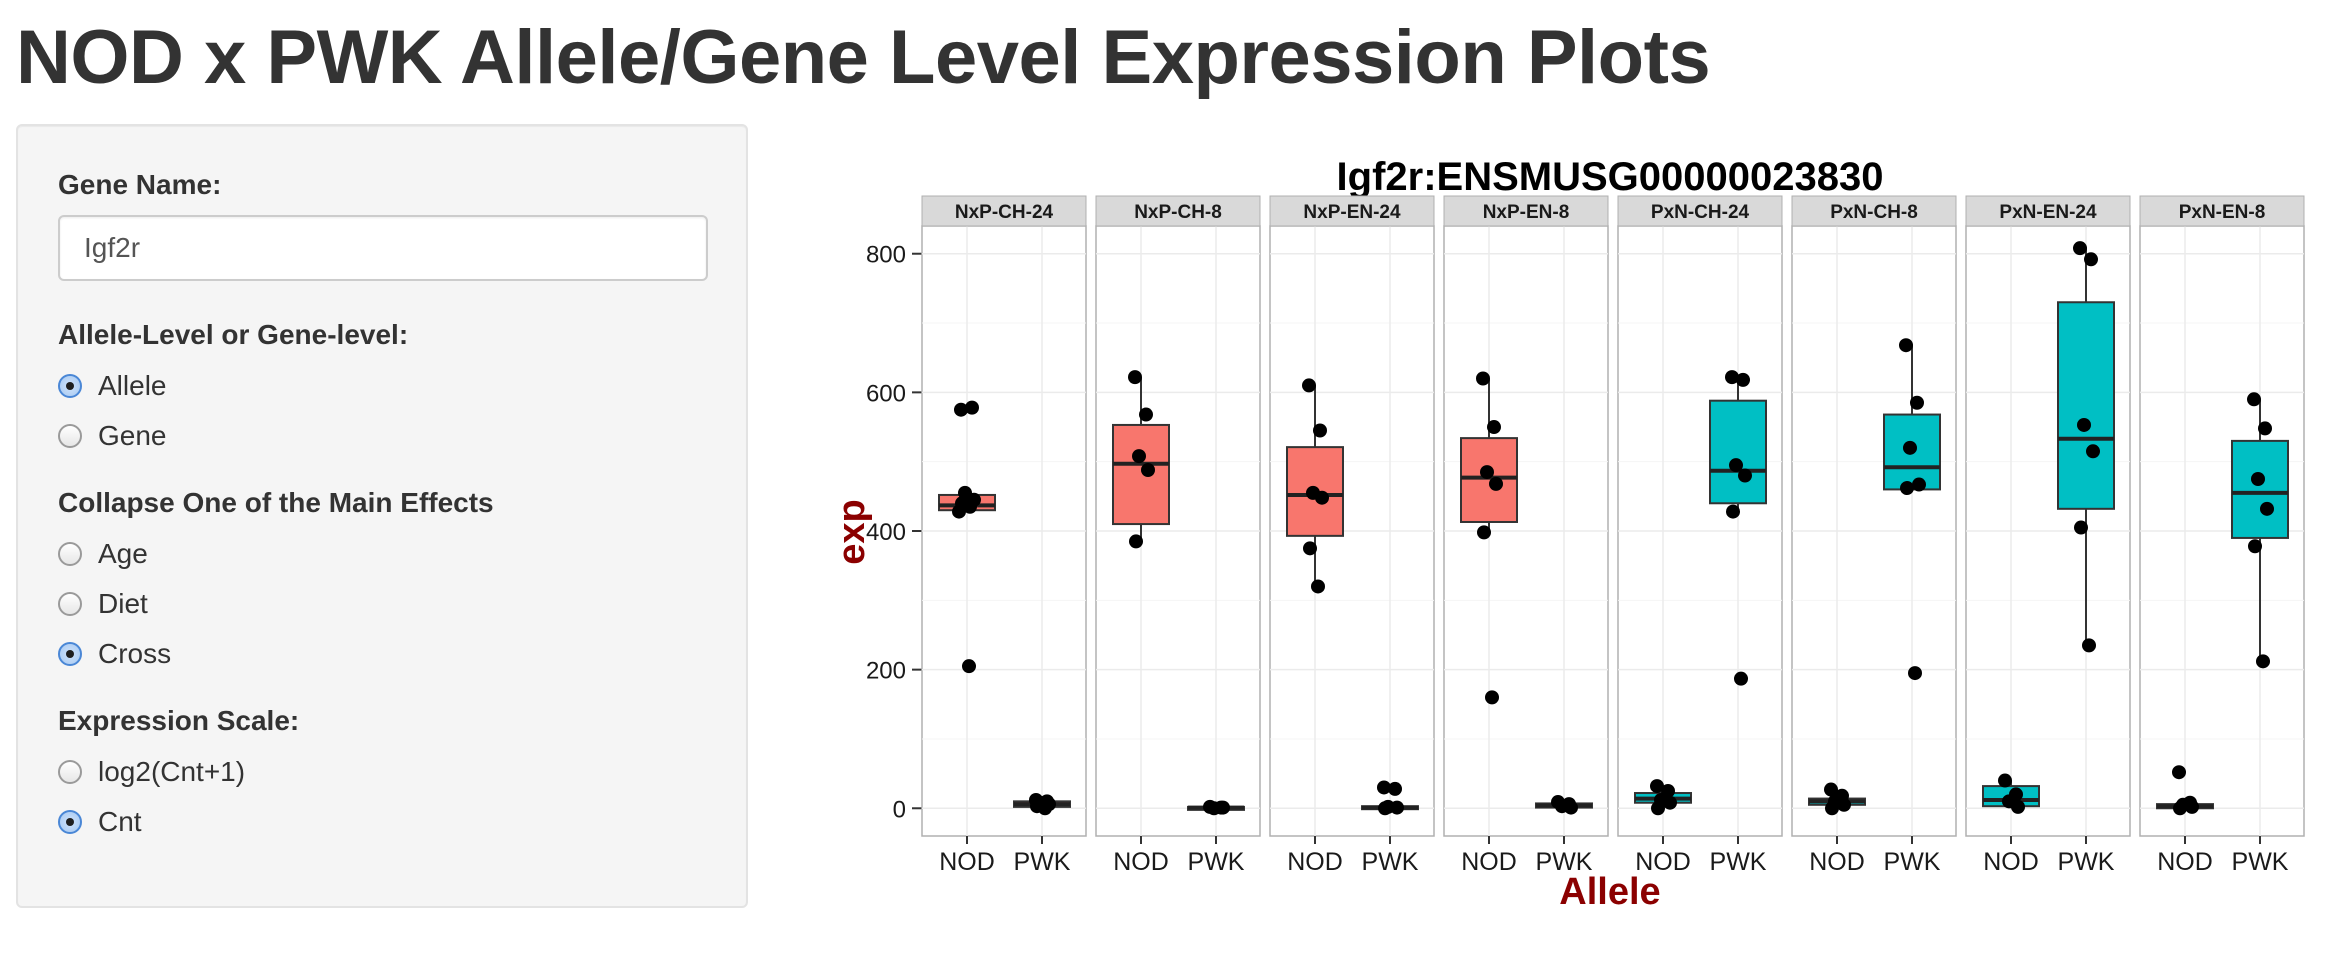 Image resolution: width=2344 pixels, height=977 pixels. What do you see at coordinates (852, 531) in the screenshot?
I see `y-axis-title: exp` at bounding box center [852, 531].